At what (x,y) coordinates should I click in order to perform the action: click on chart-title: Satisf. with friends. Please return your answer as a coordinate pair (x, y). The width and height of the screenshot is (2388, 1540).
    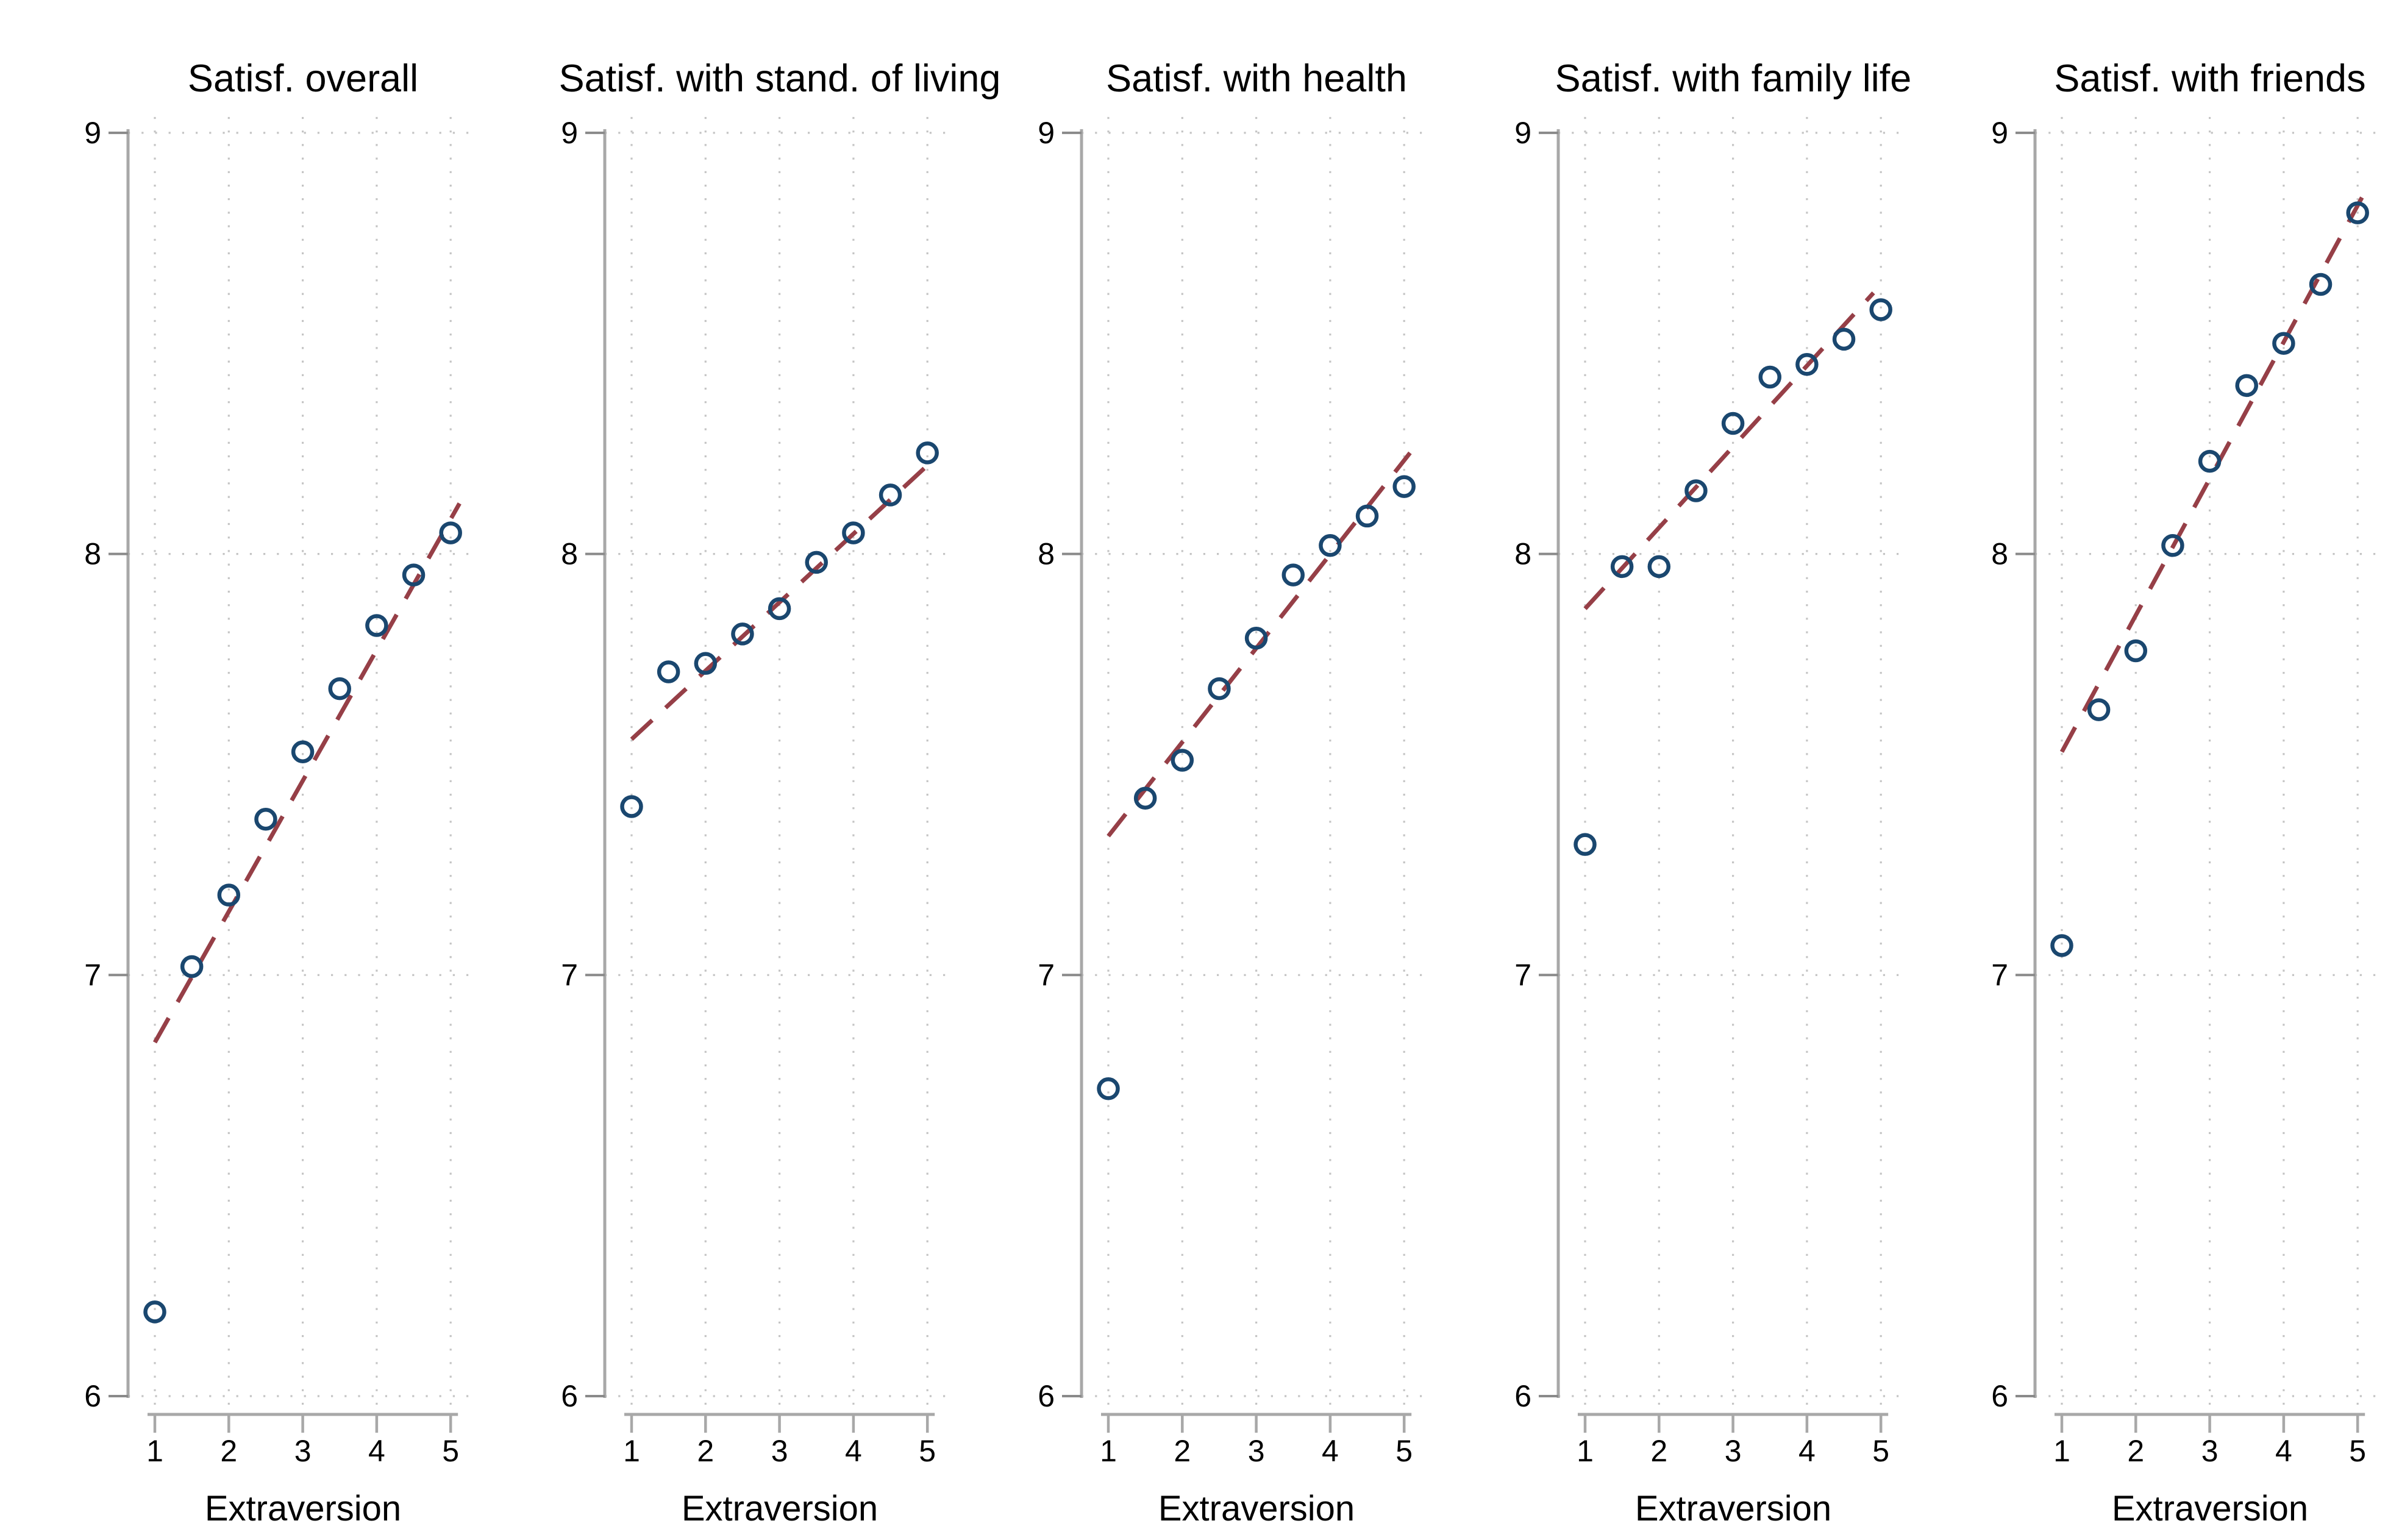
    Looking at the image, I should click on (2210, 78).